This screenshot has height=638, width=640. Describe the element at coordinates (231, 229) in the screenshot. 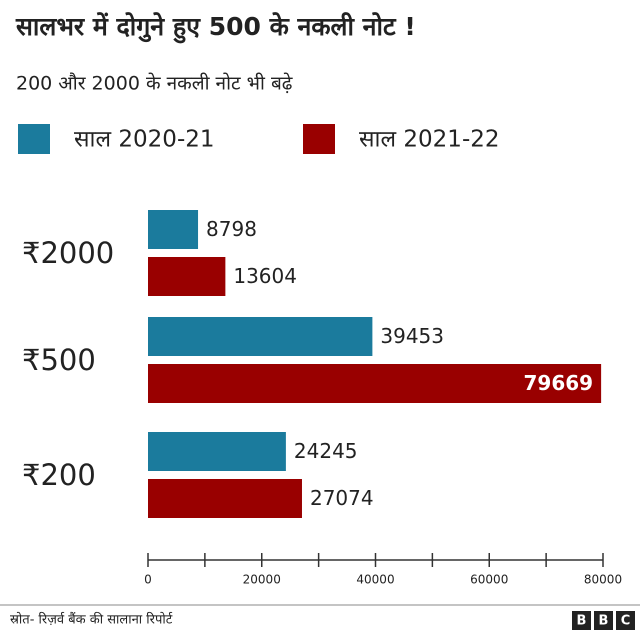

I see `value-label: 8798` at that location.